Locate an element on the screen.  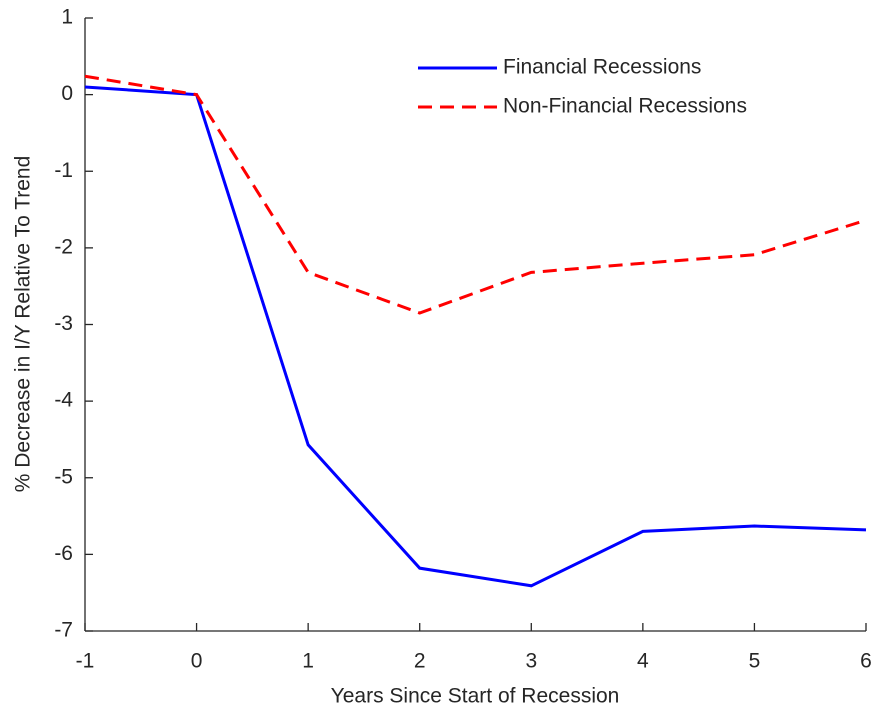
x-tick-label: 4 is located at coordinates (643, 661).